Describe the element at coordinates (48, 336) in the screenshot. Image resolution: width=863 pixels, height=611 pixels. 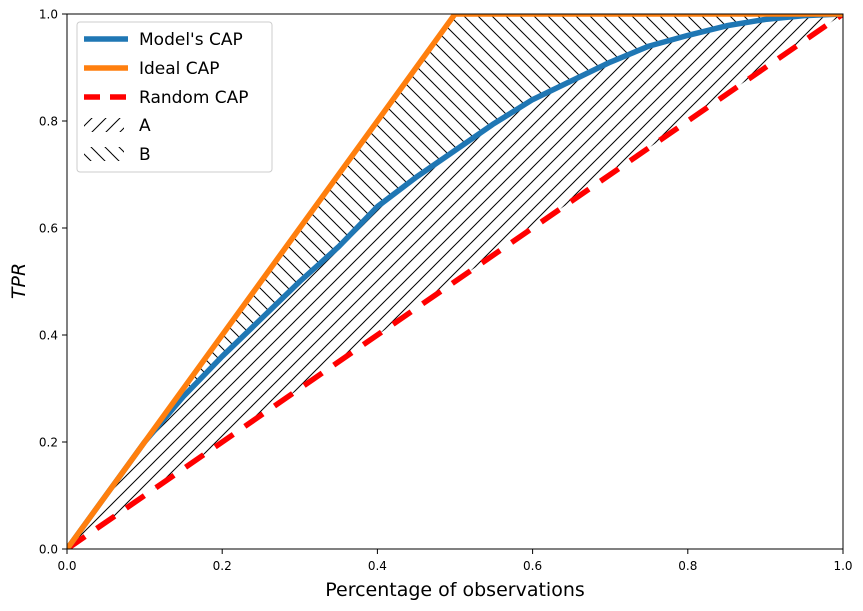
I see `y-tick-label: 0.4` at that location.